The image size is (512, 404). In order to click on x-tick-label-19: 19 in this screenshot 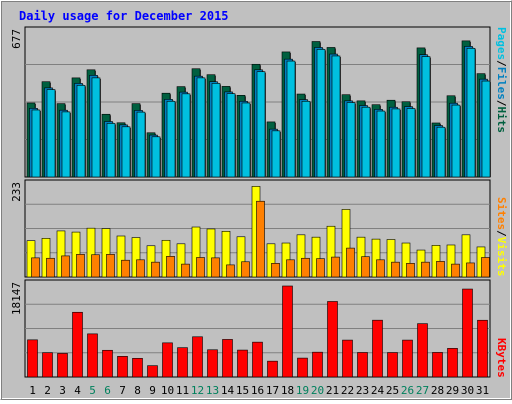, I will do `click(302, 390)`.